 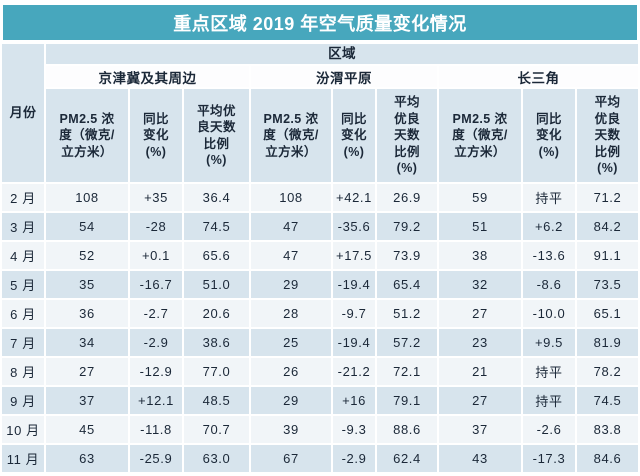 I want to click on value-cell: 51, so click(x=480, y=226).